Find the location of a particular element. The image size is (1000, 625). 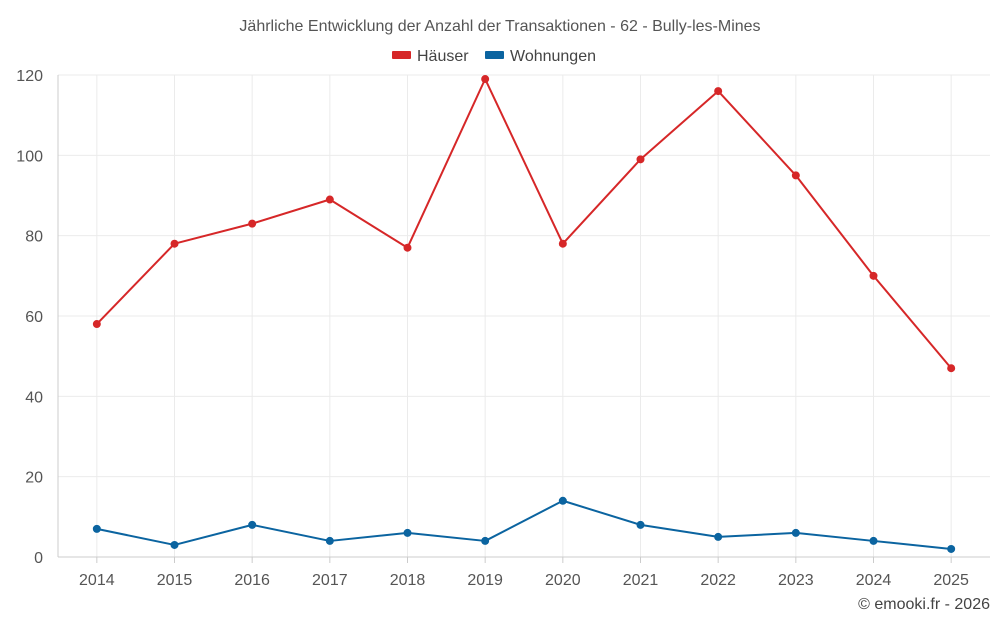

y-tick-label: 120 is located at coordinates (29, 76).